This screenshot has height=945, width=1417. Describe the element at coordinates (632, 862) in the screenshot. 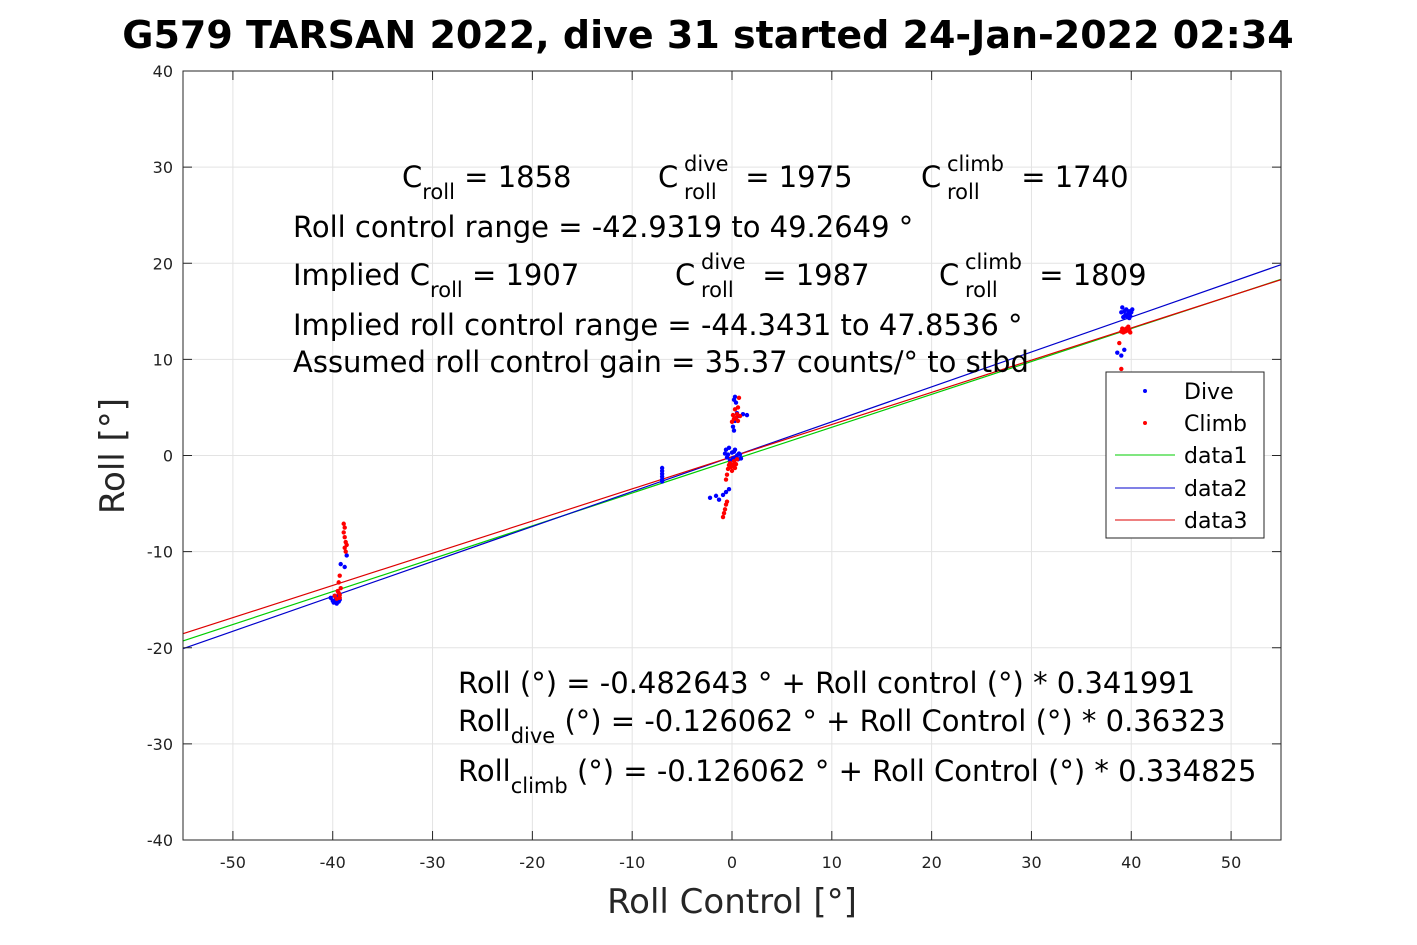

I see `x-tick-label: -10` at that location.